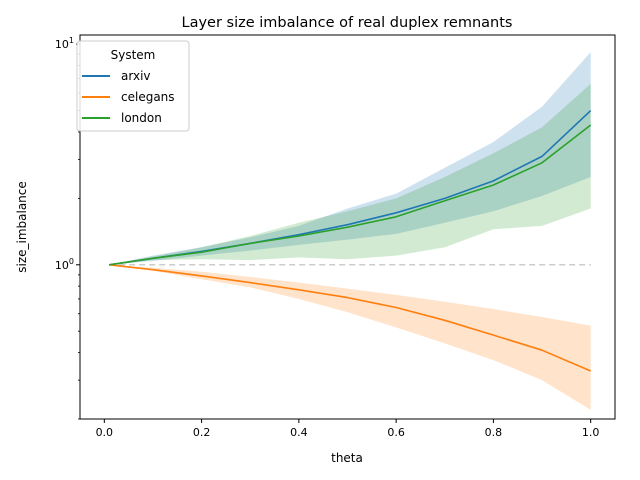 Image resolution: width=640 pixels, height=480 pixels. I want to click on legend-label-celegans: celegans, so click(148, 97).